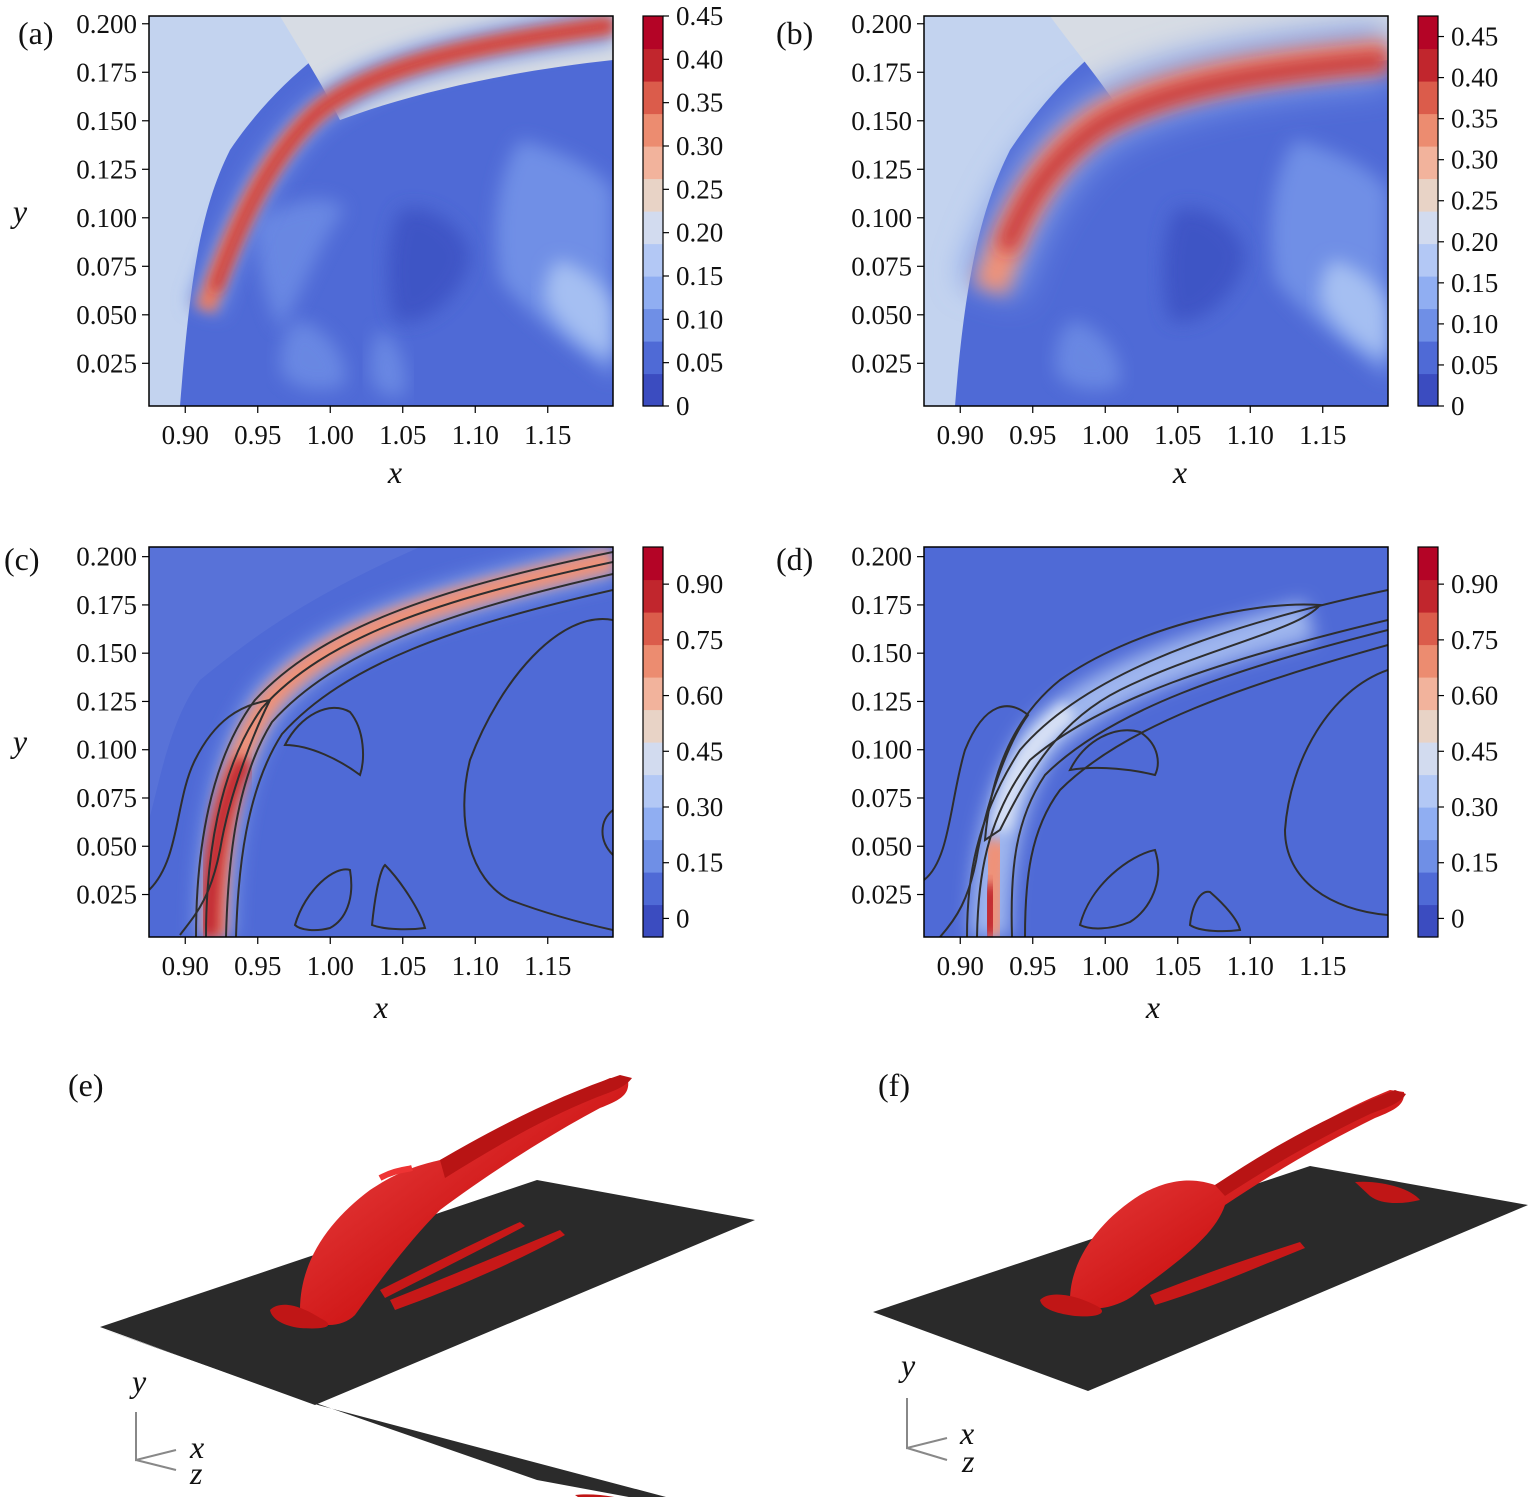  Describe the element at coordinates (22, 559) in the screenshot. I see `panel-c-label: (c)` at that location.